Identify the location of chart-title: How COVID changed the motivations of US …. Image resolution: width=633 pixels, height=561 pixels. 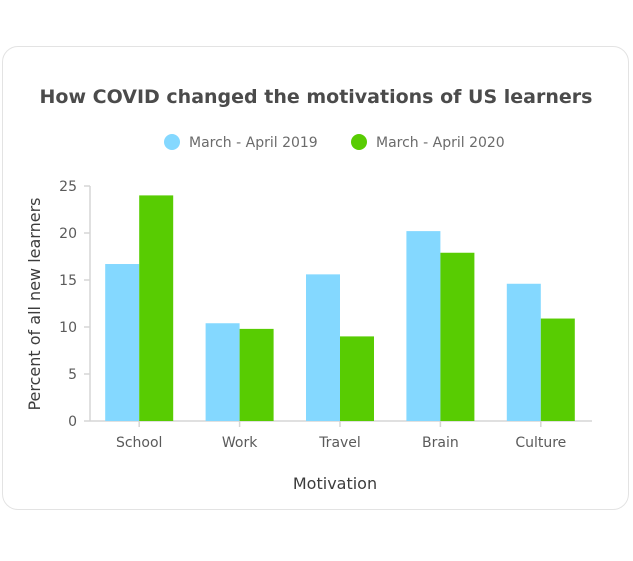
(316, 97).